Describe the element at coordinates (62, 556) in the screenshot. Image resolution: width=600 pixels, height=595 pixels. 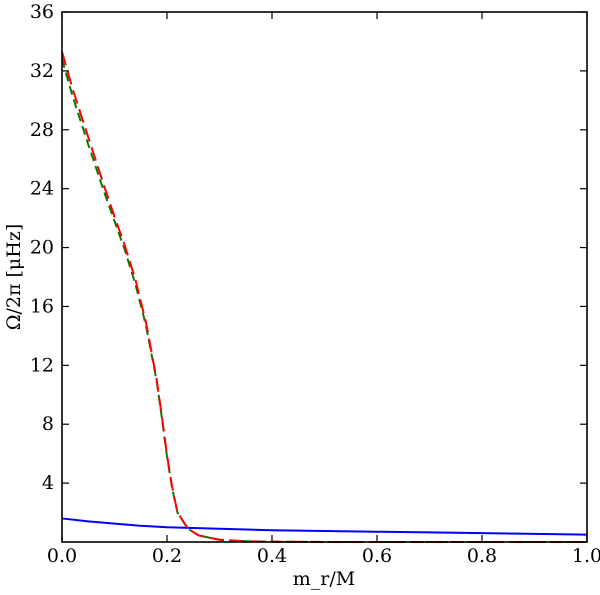
I see `x-tick-label: 0.0` at that location.